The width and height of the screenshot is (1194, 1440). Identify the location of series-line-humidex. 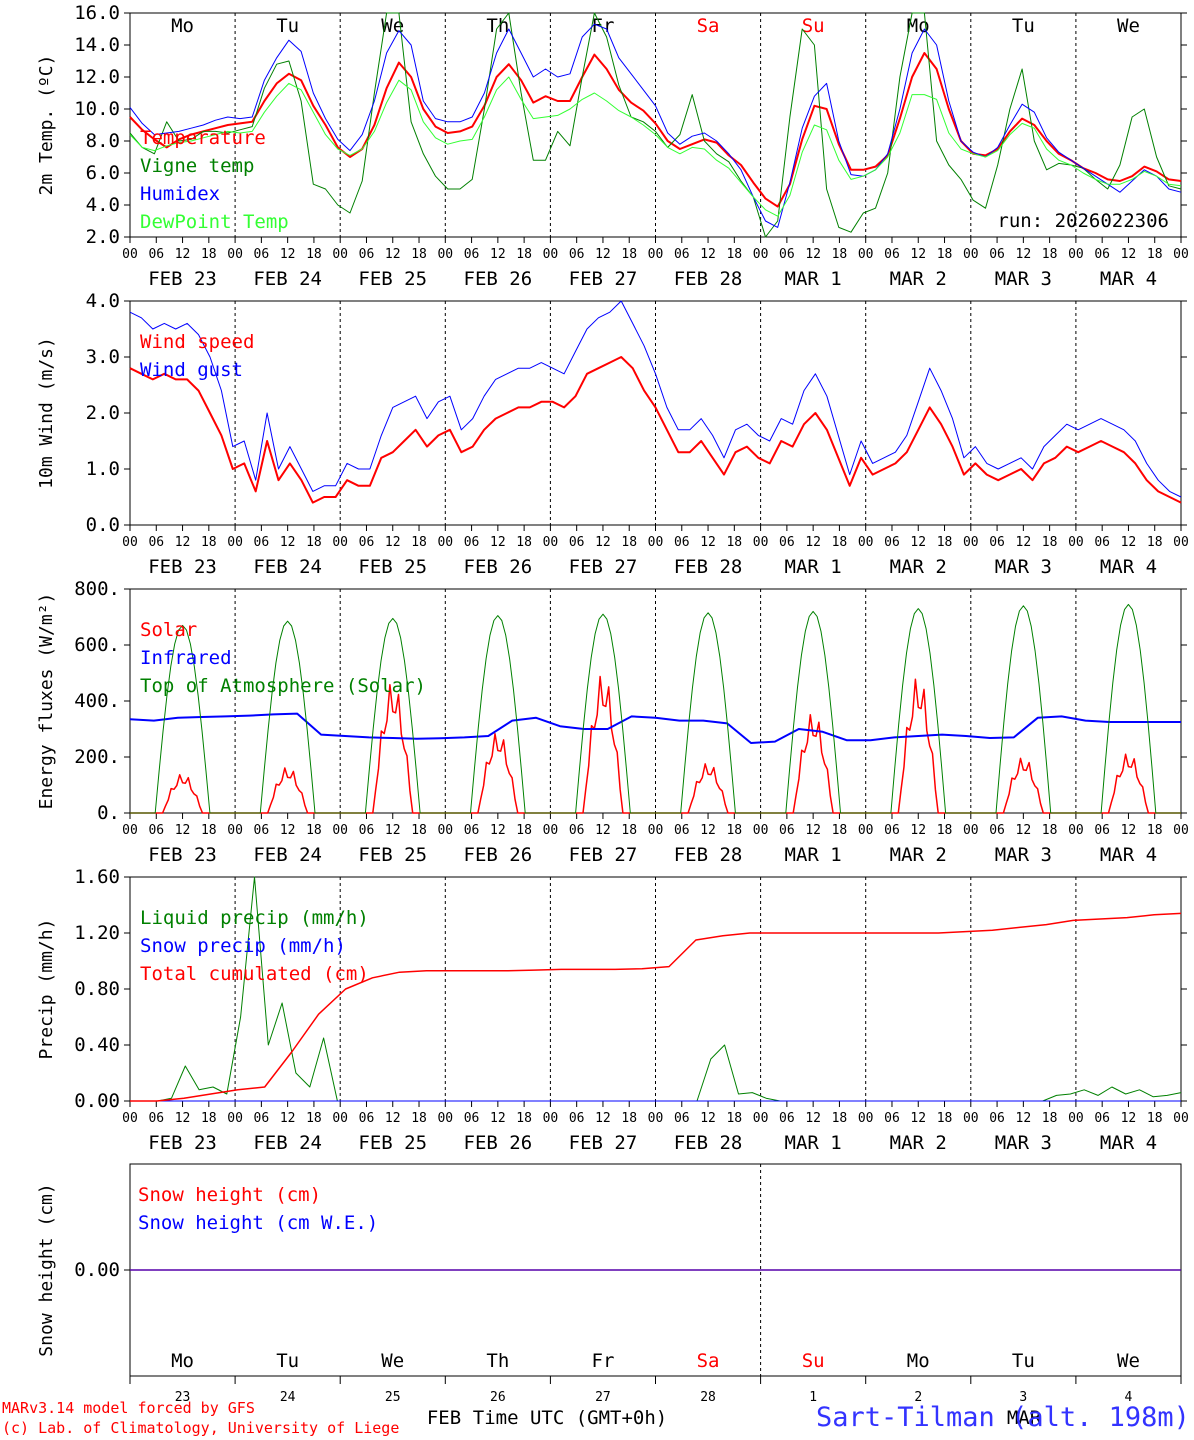
(655, 125).